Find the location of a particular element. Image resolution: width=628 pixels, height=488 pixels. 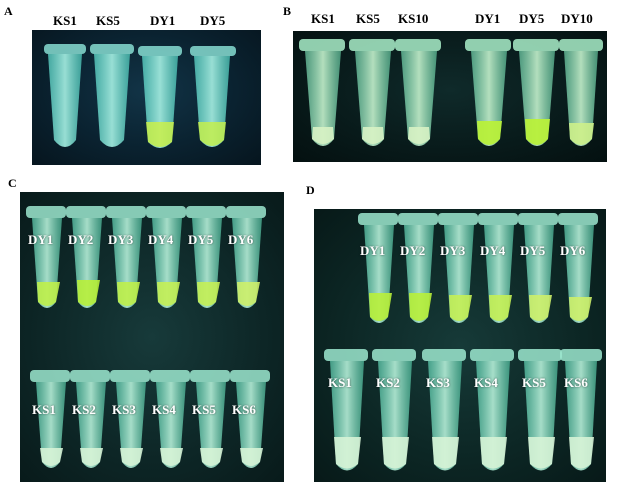

panel-b-label-1: KS5 is located at coordinates (368, 18).